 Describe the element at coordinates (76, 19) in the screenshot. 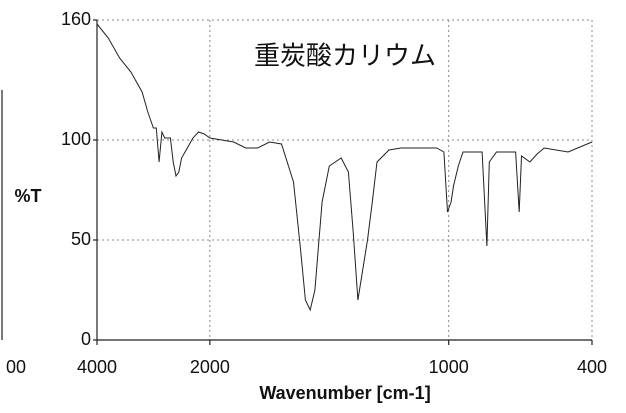

I see `y-tick-label: 160` at that location.